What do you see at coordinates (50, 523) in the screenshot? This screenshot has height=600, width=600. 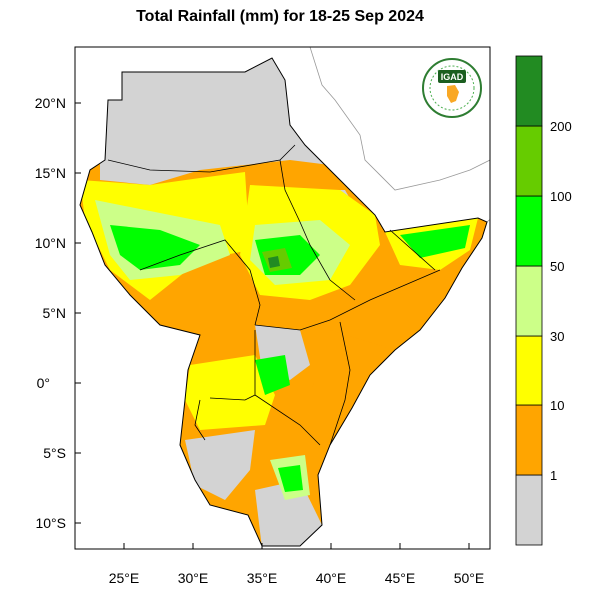 I see `lat-label-10s: 10°S` at bounding box center [50, 523].